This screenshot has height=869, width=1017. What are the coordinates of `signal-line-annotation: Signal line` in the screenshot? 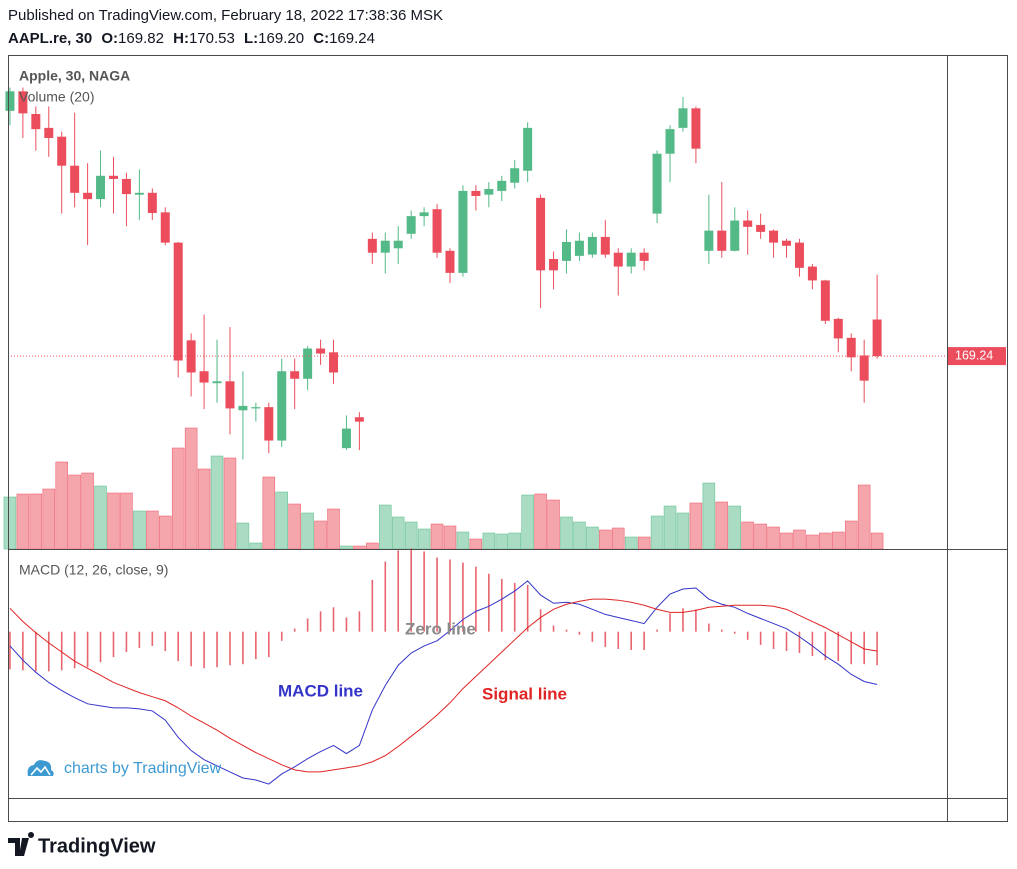 It's located at (524, 693).